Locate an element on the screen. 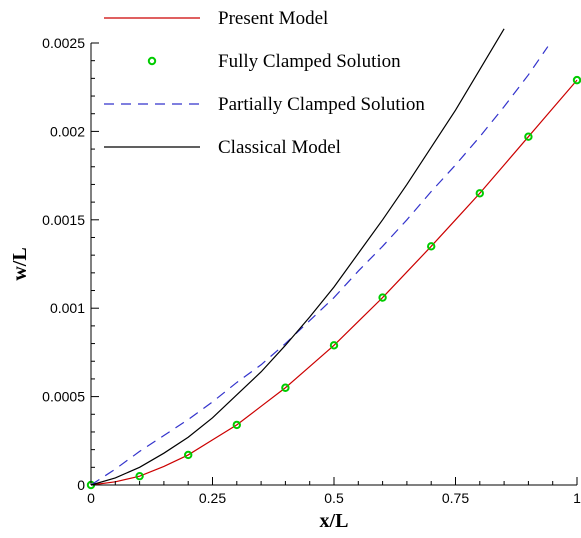 The height and width of the screenshot is (538, 581). legend-entry: Present Model is located at coordinates (216, 18).